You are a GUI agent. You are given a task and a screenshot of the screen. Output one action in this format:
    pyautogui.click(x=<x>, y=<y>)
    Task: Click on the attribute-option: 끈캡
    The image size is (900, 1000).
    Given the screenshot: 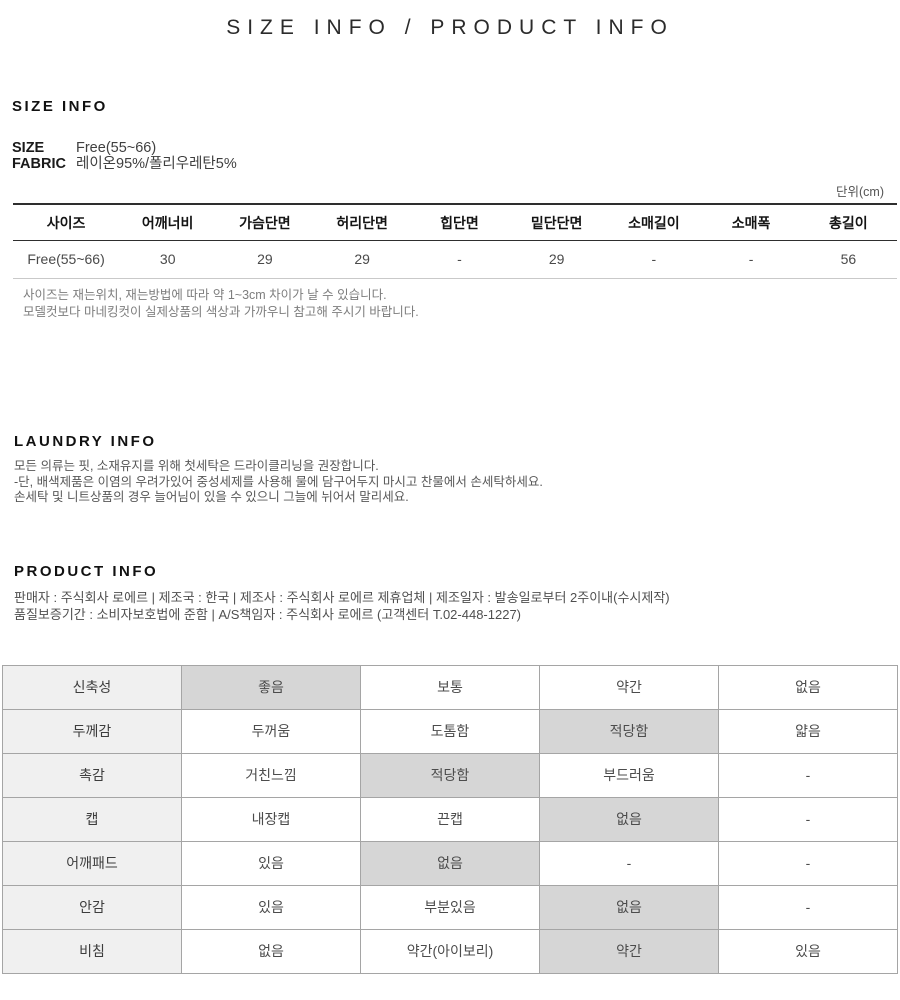 What is the action you would take?
    pyautogui.click(x=450, y=819)
    